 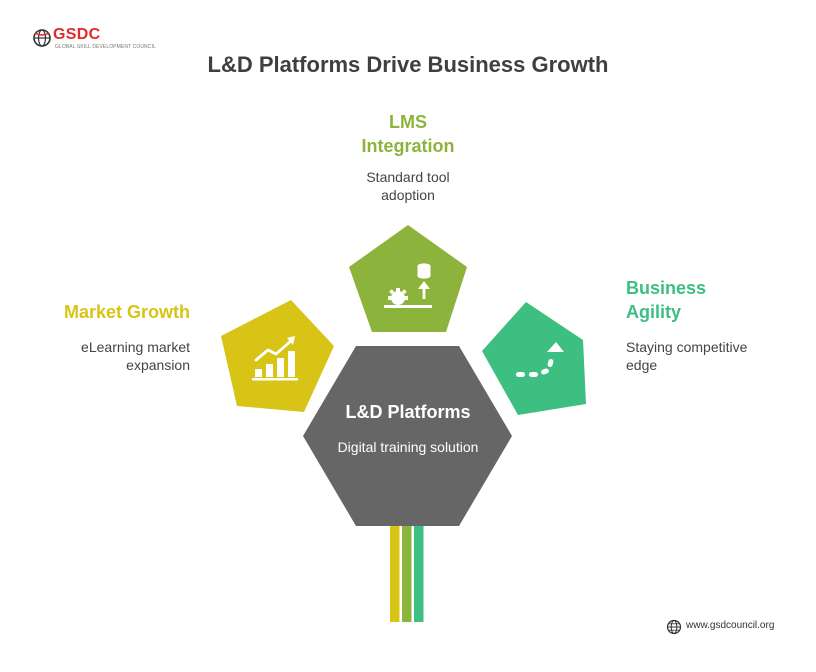 I want to click on market-growth-desc-line-2: expansion, so click(x=158, y=365).